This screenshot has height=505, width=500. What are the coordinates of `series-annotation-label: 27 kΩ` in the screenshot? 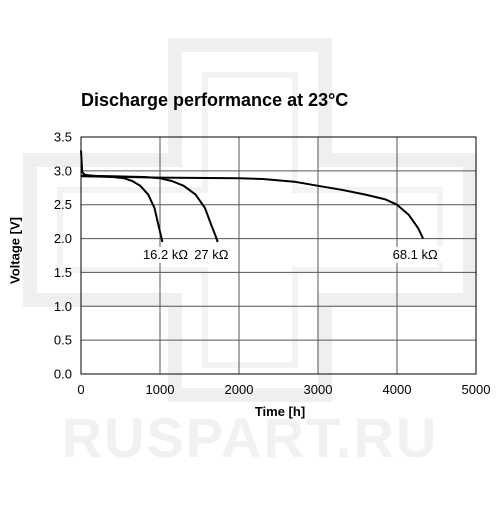 It's located at (211, 254).